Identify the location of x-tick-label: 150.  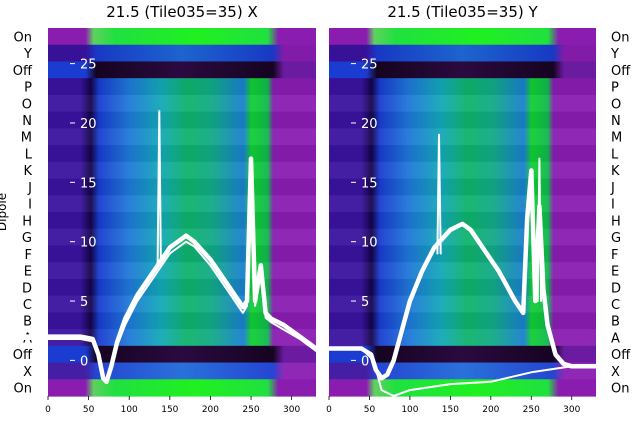
(169, 410).